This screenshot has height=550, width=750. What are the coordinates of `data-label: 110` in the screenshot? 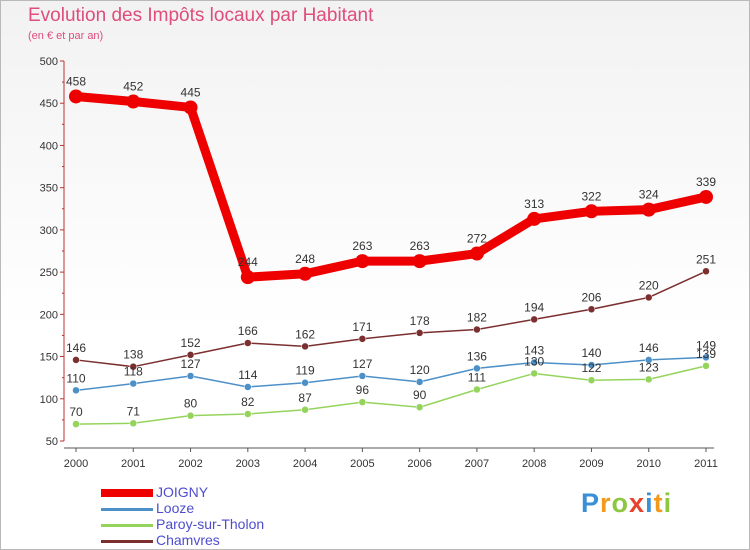 It's located at (75, 378).